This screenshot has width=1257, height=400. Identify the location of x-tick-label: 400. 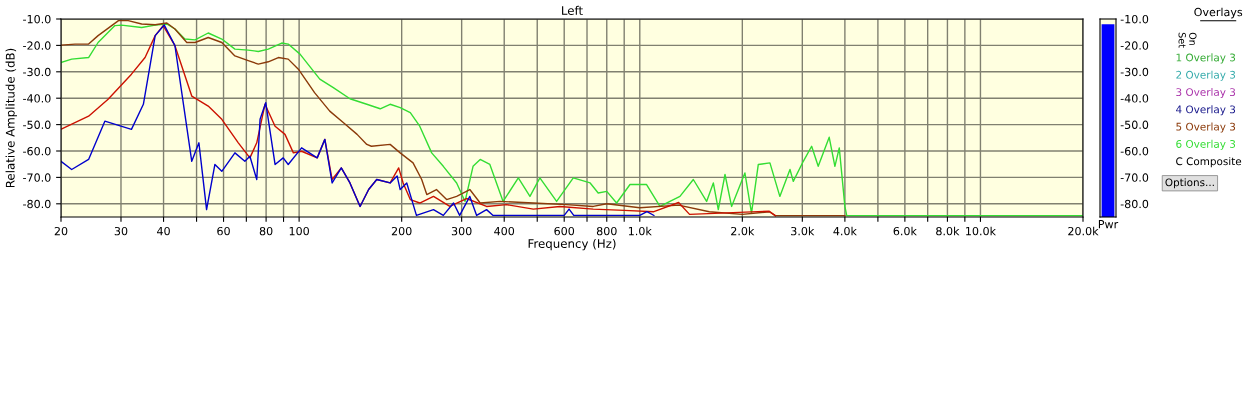
(504, 231).